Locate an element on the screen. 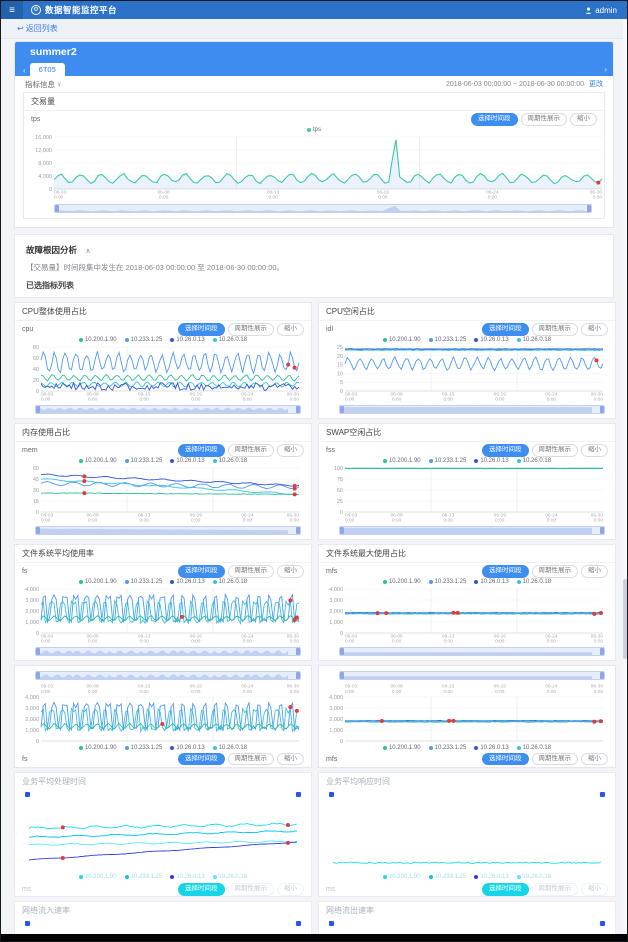 The image size is (628, 942). scrollbar-track is located at coordinates (625, 476).